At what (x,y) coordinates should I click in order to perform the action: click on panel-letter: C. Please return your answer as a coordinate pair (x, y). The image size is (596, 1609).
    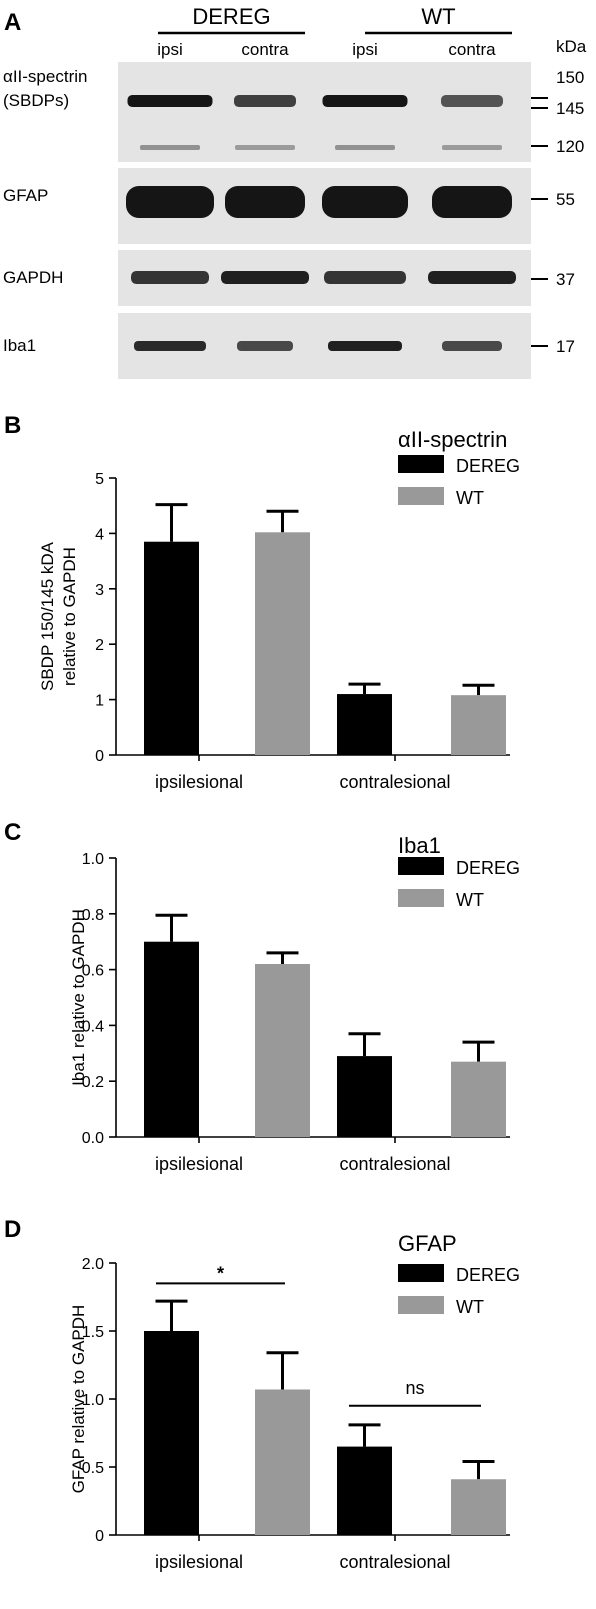
    Looking at the image, I should click on (12, 832).